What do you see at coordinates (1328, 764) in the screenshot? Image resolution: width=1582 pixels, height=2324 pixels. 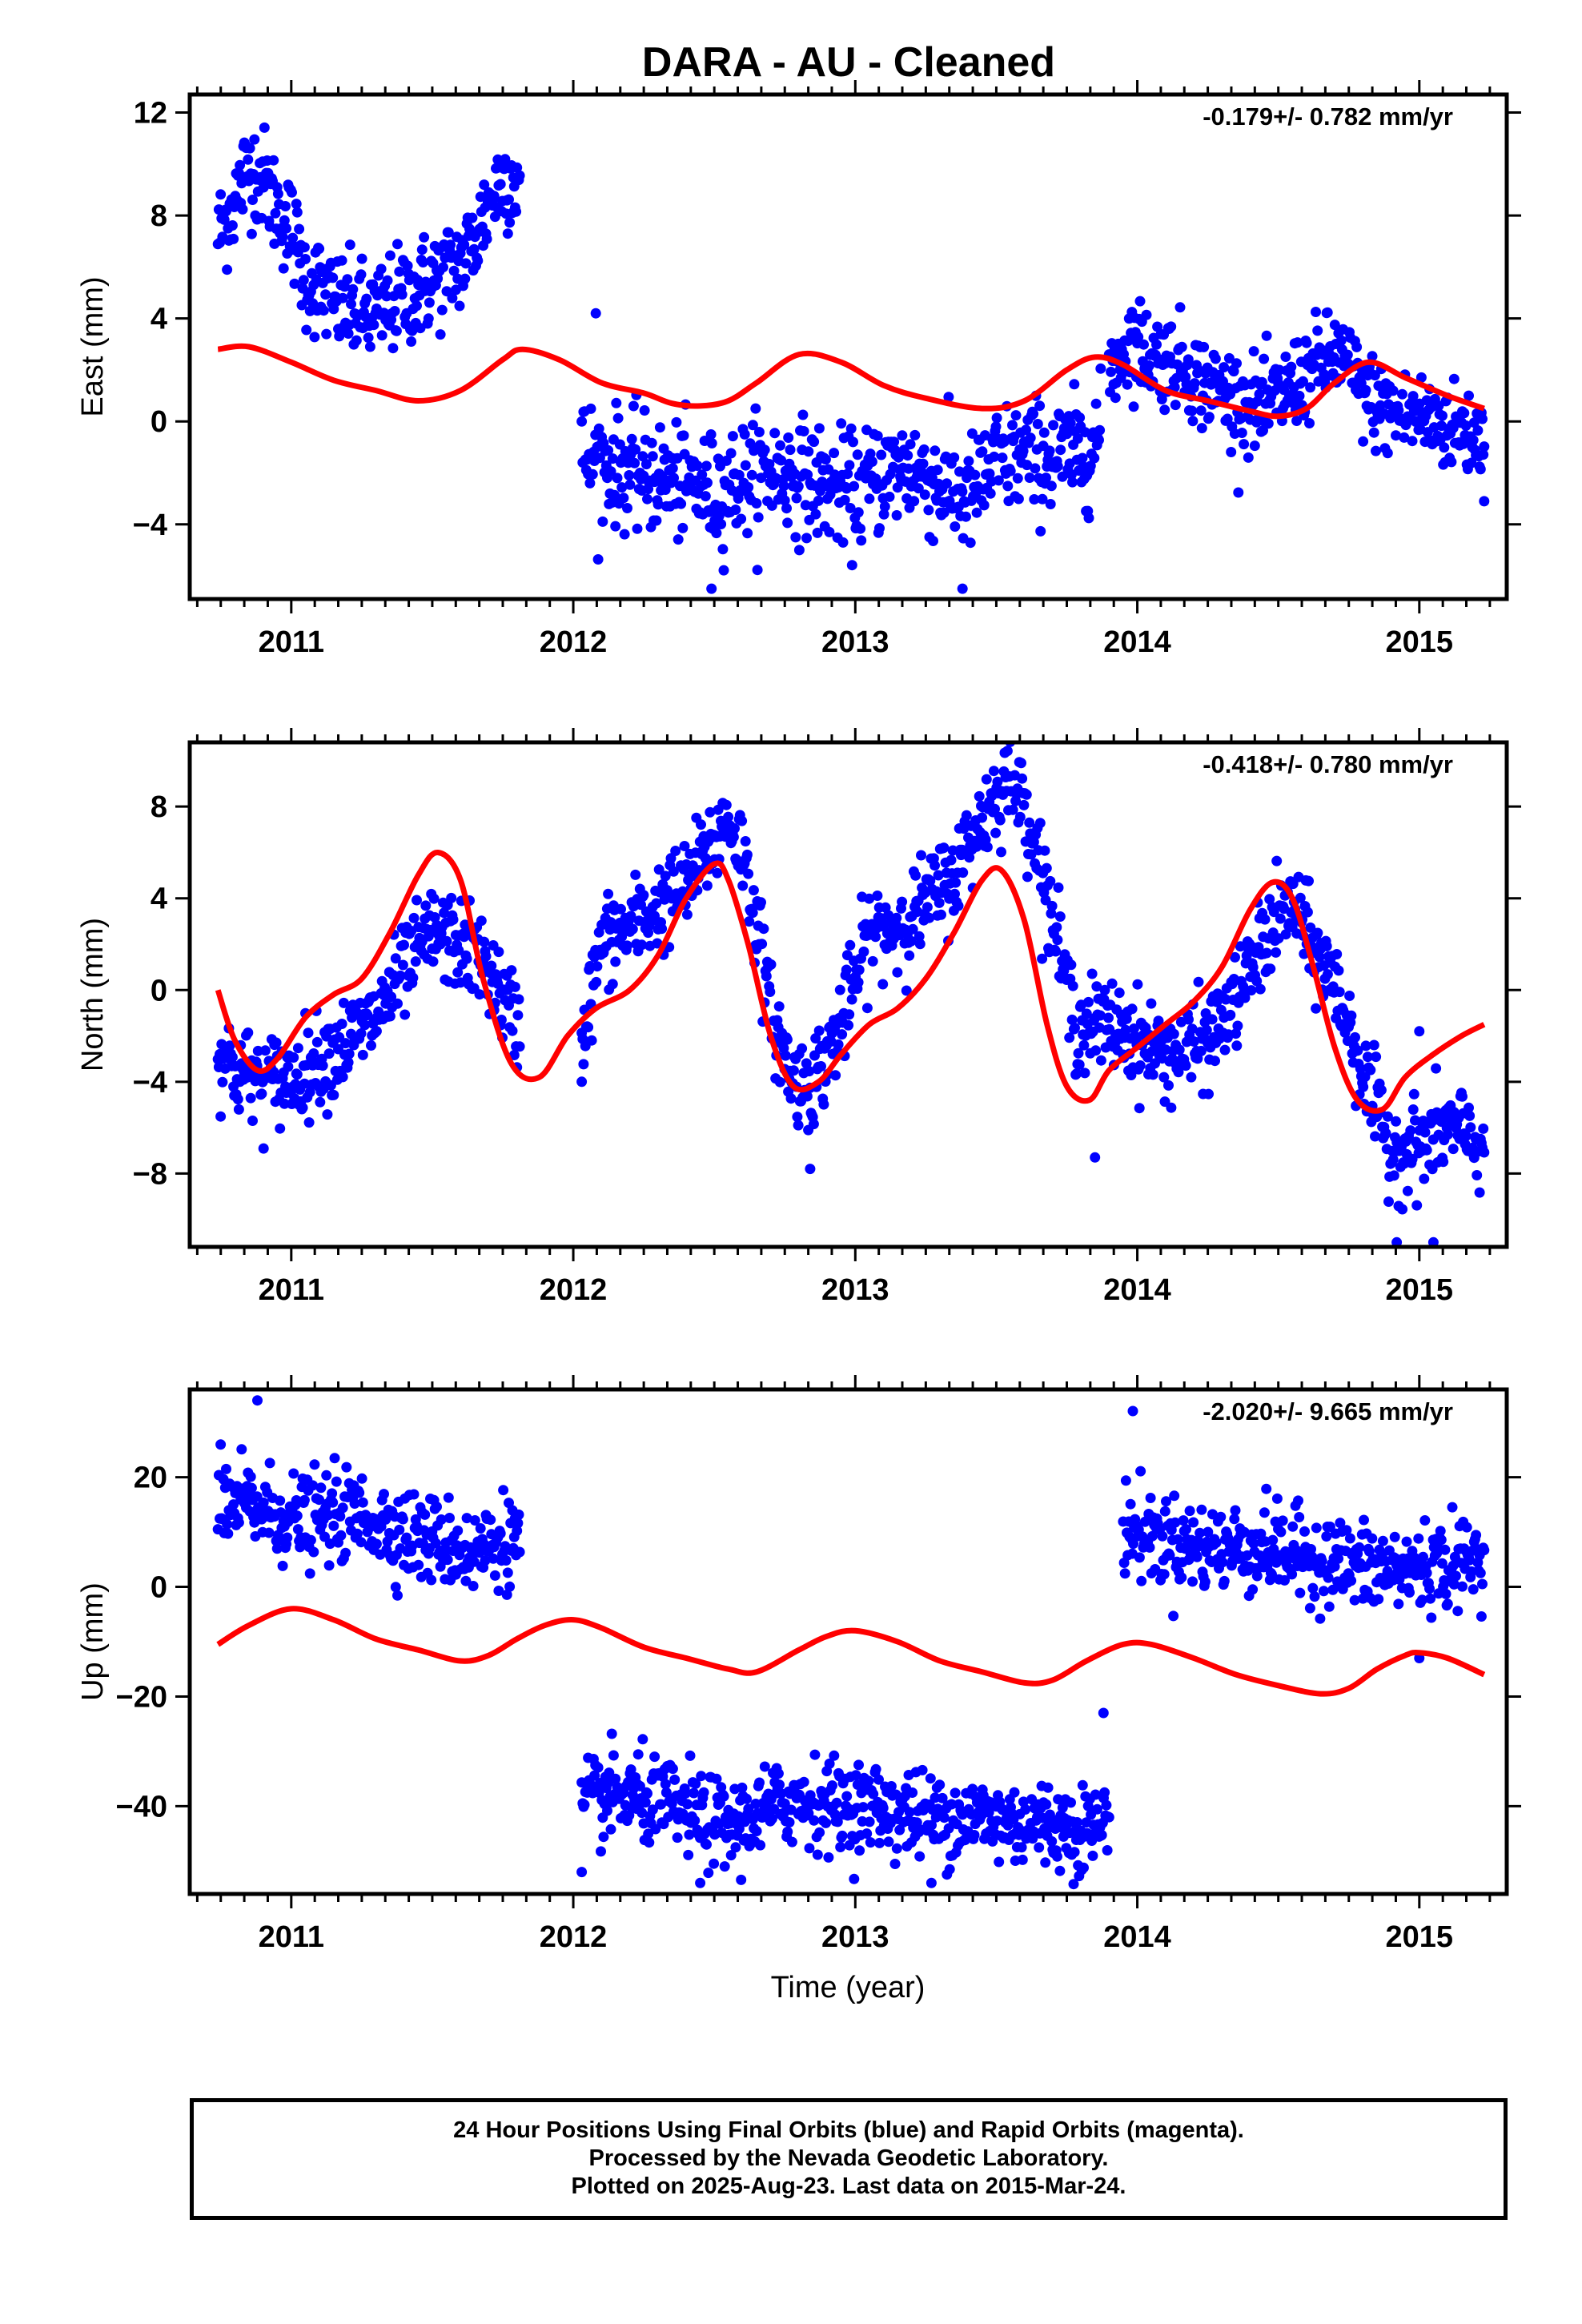 I see `rate-label-north: -0.418+/- 0.780 mm/yr` at bounding box center [1328, 764].